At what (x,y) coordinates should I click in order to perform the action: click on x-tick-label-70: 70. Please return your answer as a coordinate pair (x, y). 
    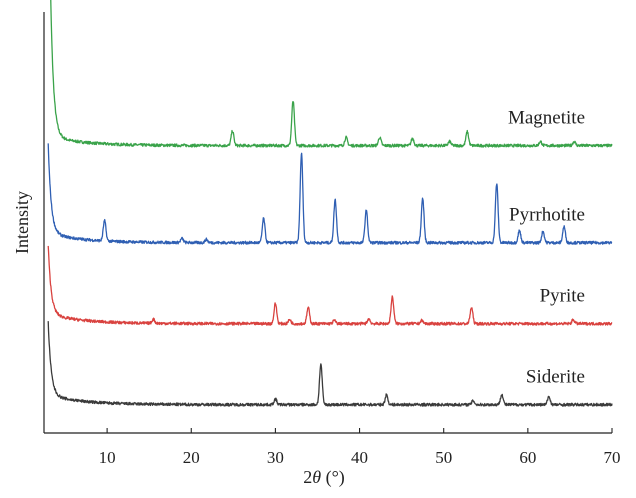
    Looking at the image, I should click on (612, 457).